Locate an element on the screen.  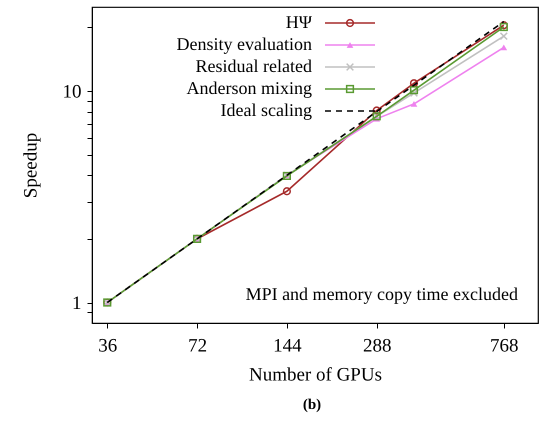
x-tick-label: 36 is located at coordinates (108, 346).